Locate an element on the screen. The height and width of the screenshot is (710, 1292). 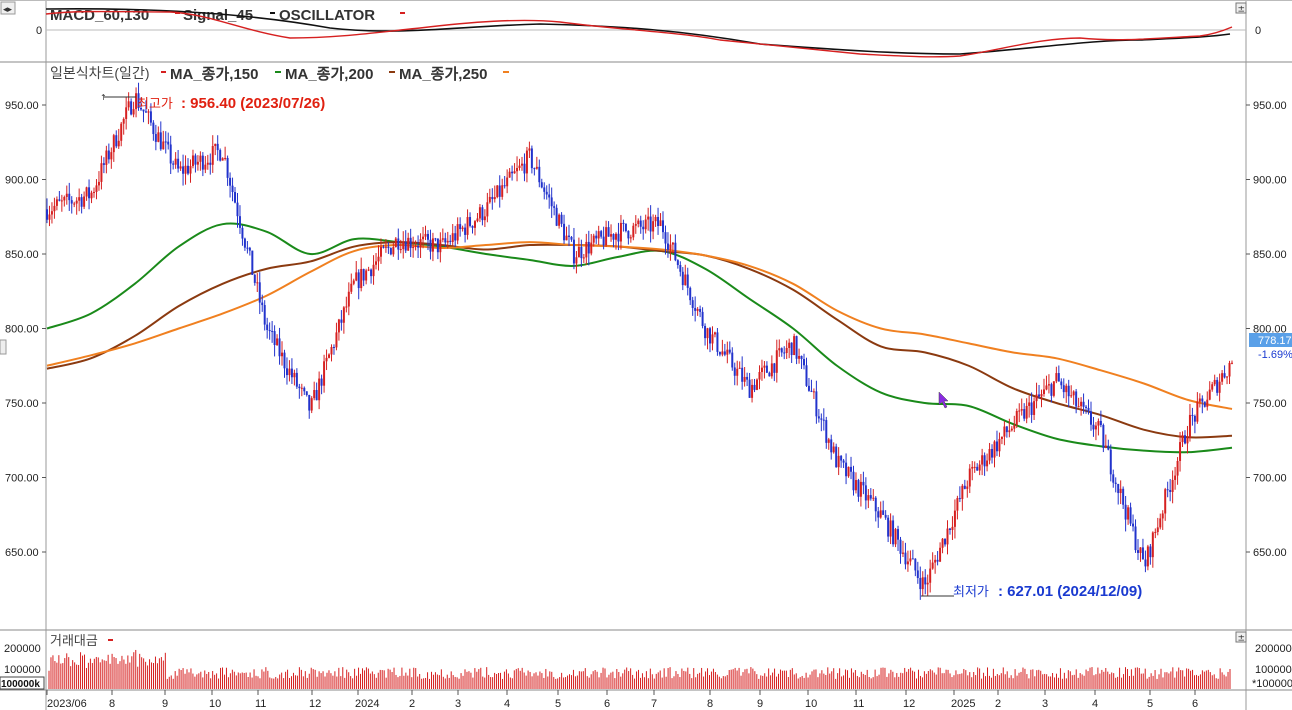
y-tick-label-right: 750.00 is located at coordinates (1270, 404).